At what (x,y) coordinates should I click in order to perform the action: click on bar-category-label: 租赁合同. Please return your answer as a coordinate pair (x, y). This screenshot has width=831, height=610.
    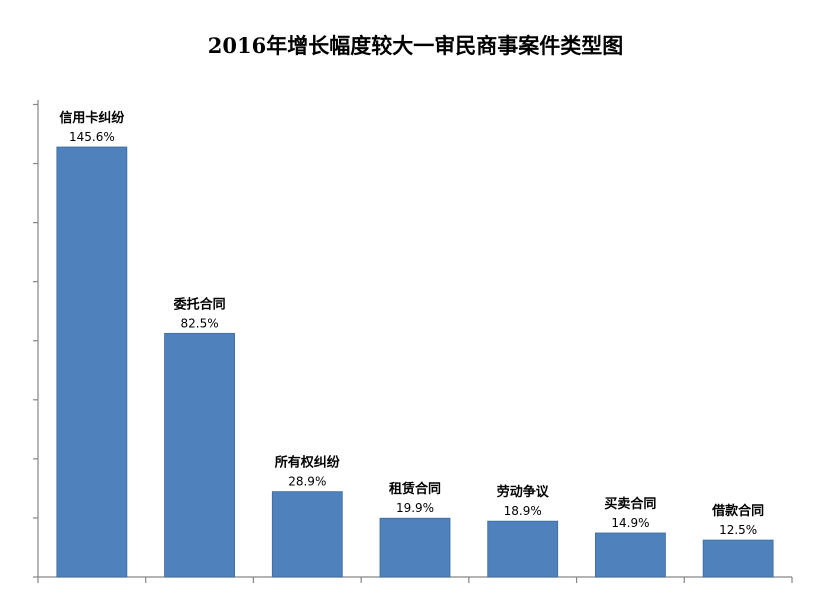
    Looking at the image, I should click on (415, 489).